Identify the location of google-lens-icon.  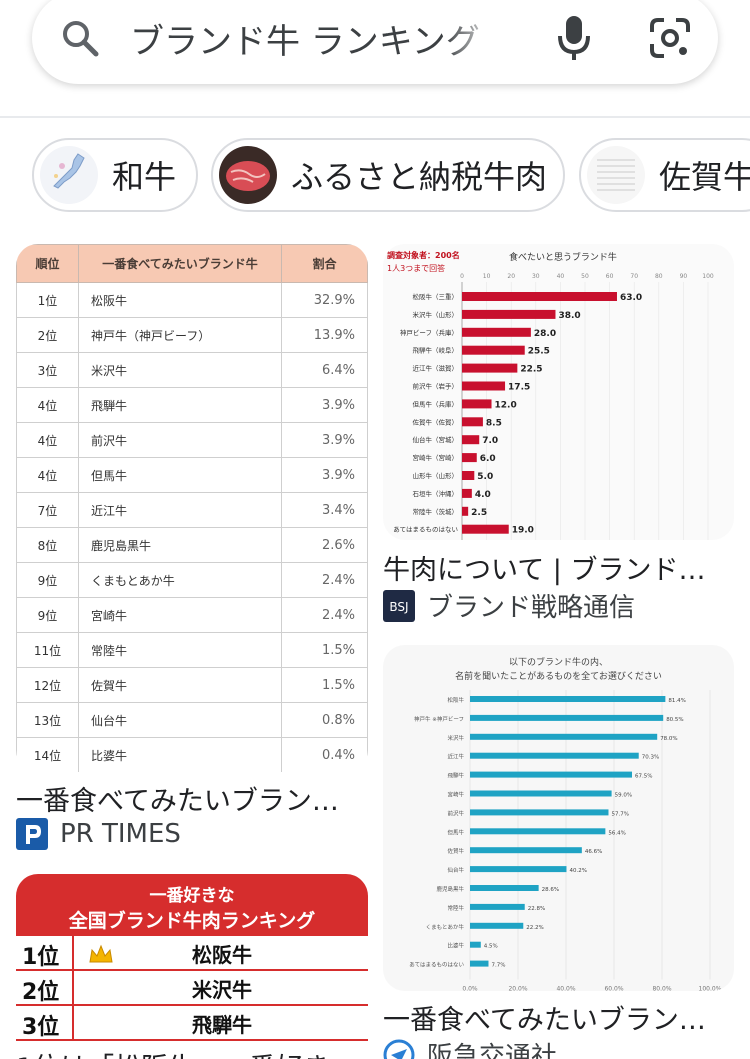
(670, 38).